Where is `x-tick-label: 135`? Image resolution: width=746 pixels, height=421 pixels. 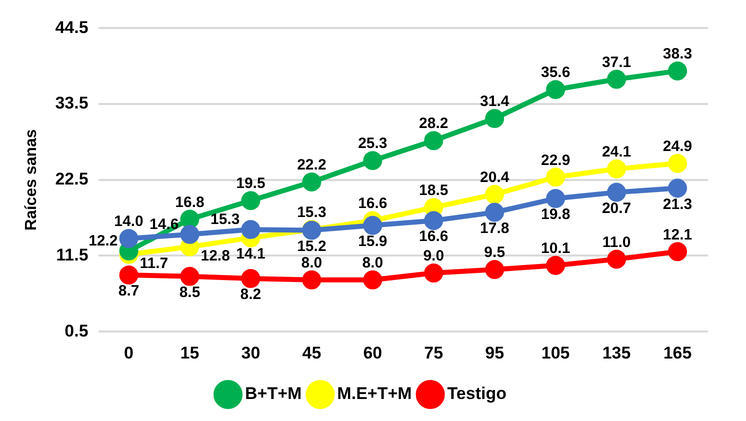 x-tick-label: 135 is located at coordinates (616, 352).